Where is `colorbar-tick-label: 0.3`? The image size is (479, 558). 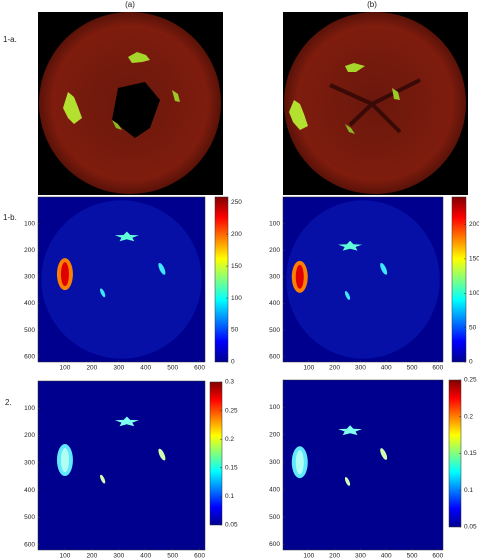
colorbar-tick-label: 0.3 is located at coordinates (229, 382).